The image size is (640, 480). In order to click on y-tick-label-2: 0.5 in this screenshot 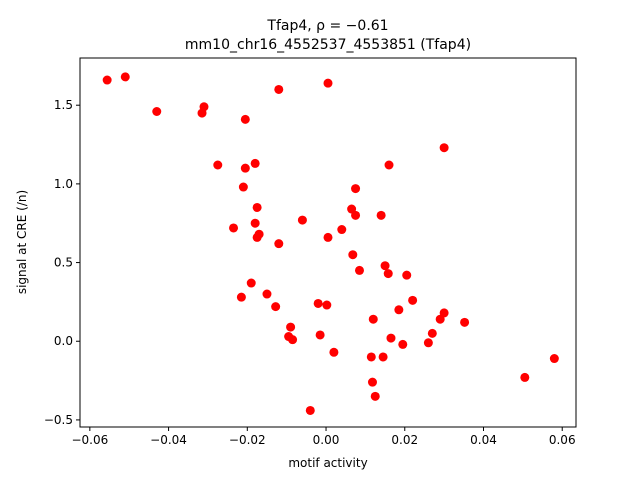, I will do `click(63, 263)`.